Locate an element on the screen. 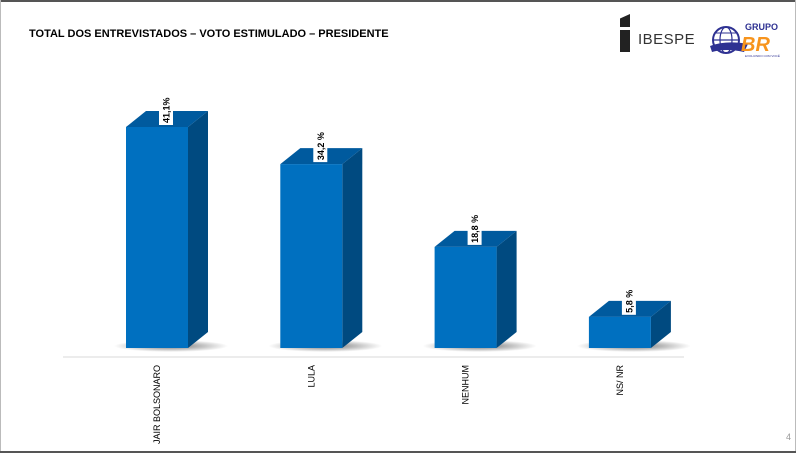  data-label-text: 5,8 % is located at coordinates (629, 301).